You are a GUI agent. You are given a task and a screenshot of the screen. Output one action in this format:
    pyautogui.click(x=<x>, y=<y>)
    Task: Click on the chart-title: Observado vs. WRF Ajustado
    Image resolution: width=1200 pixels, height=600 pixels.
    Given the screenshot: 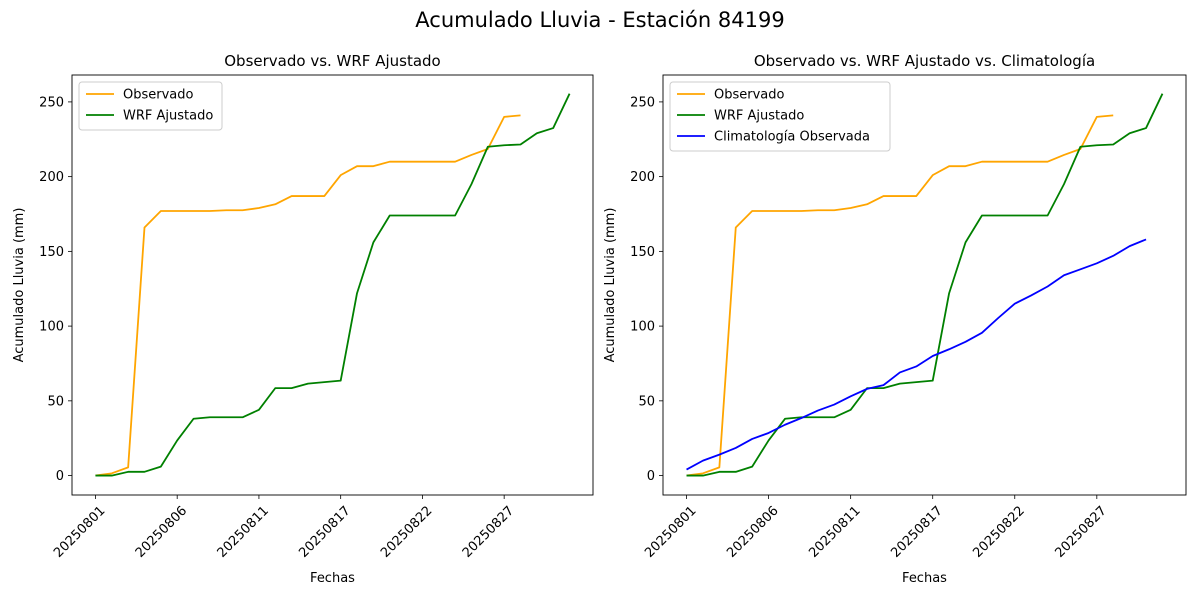 What is the action you would take?
    pyautogui.click(x=332, y=61)
    